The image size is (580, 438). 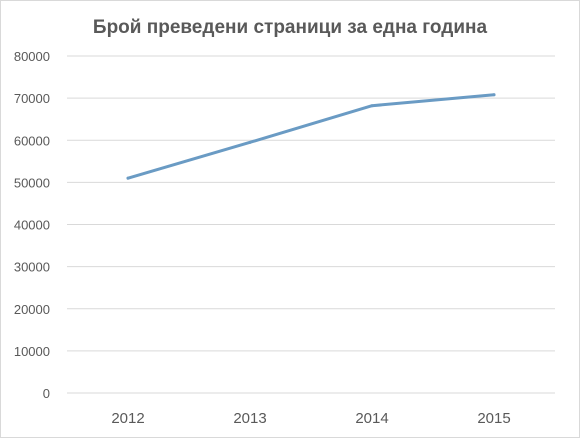 I want to click on chart-title: Брой преведени страници за една година, so click(x=290, y=27).